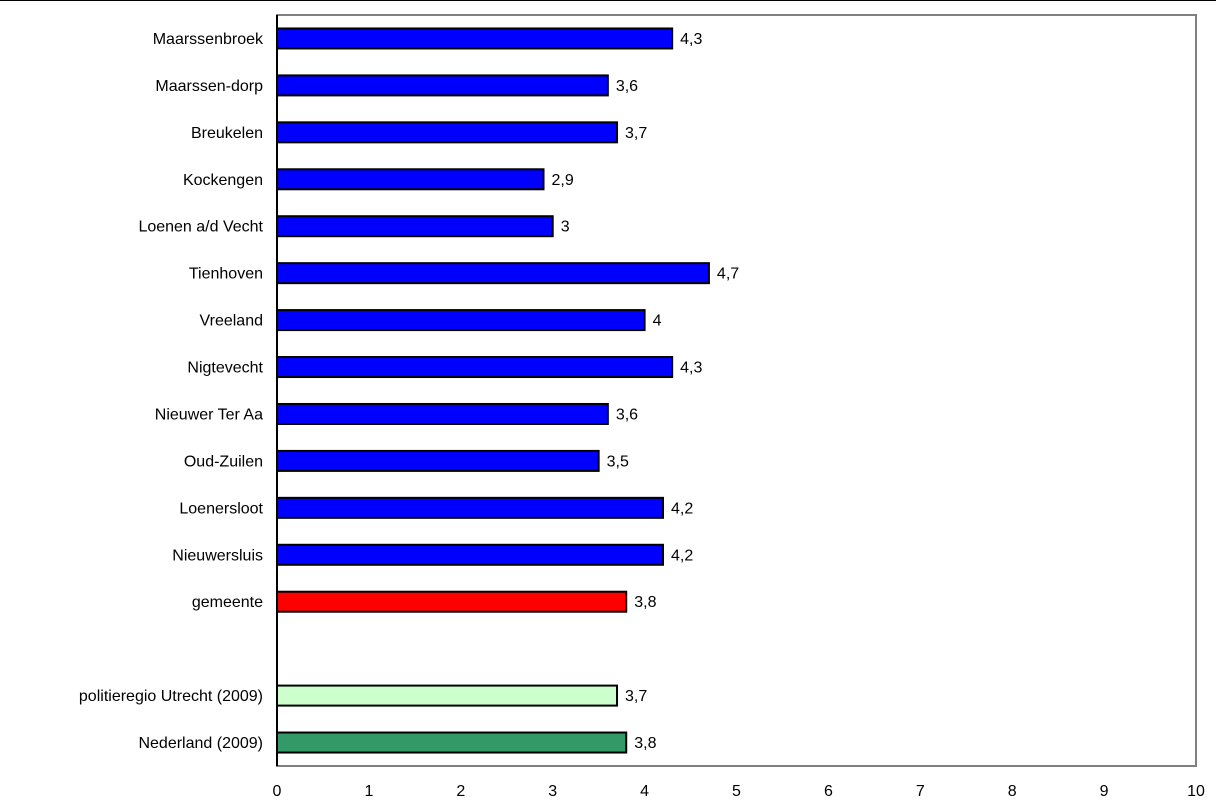 Image resolution: width=1216 pixels, height=811 pixels. Describe the element at coordinates (200, 743) in the screenshot. I see `category-label: Nederland (2009)` at that location.